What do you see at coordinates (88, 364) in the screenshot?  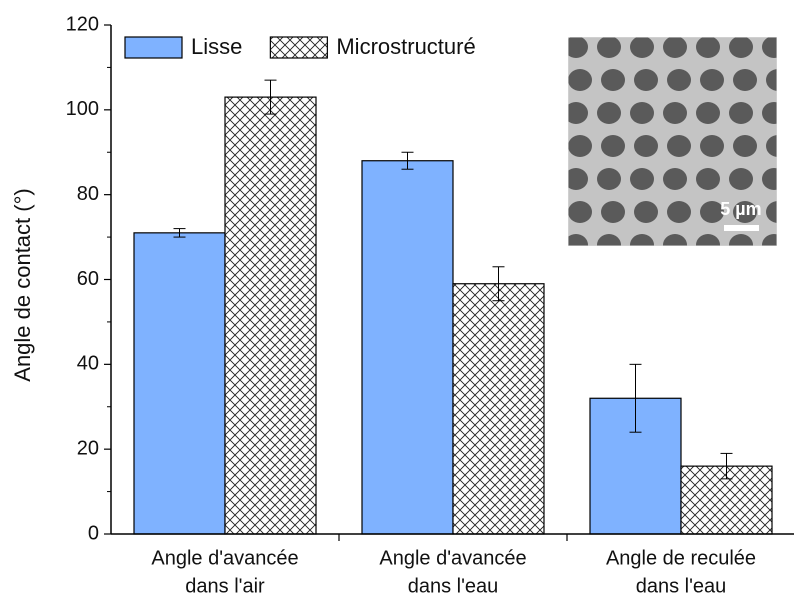 I see `y-tick-label: 40` at bounding box center [88, 364].